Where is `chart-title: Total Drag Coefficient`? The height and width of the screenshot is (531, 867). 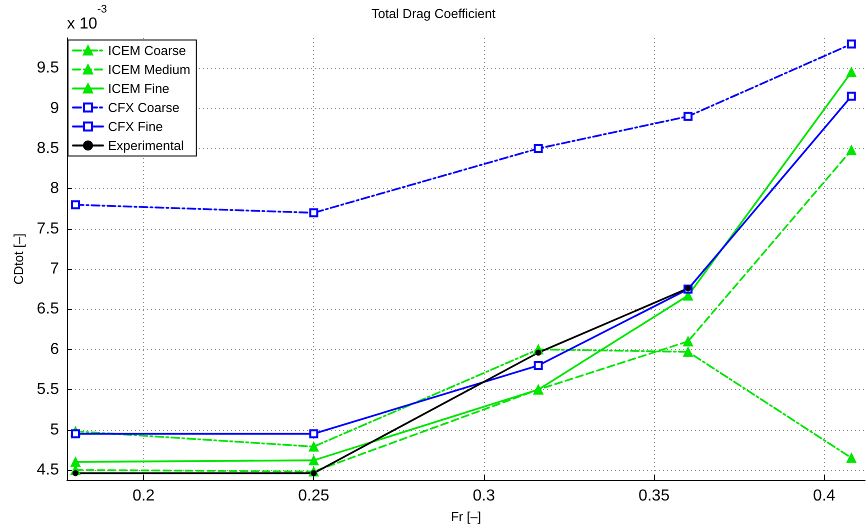 chart-title: Total Drag Coefficient is located at coordinates (433, 13).